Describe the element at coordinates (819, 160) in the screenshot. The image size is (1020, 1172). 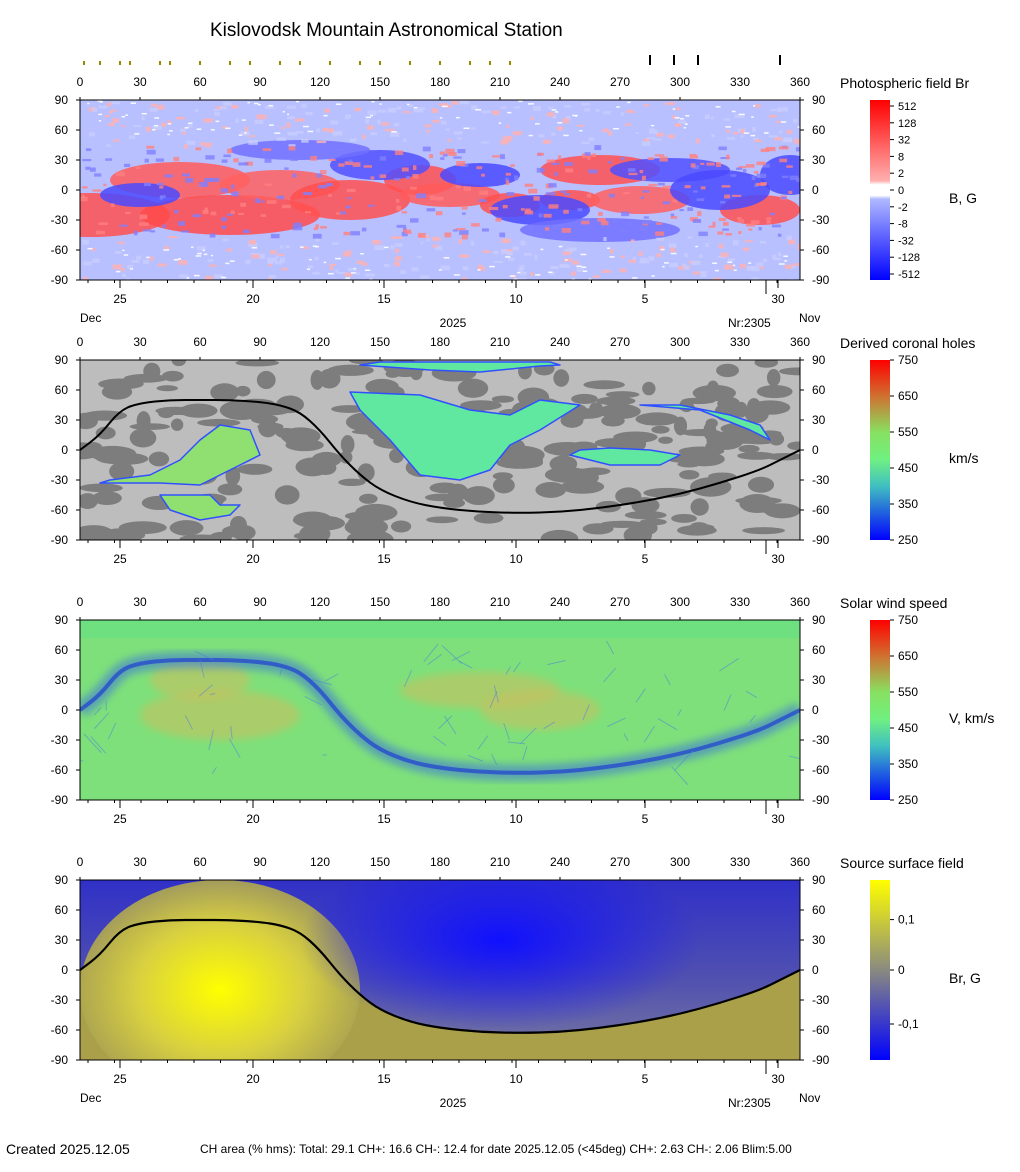
I see `lat-tick-label-right: 30` at that location.